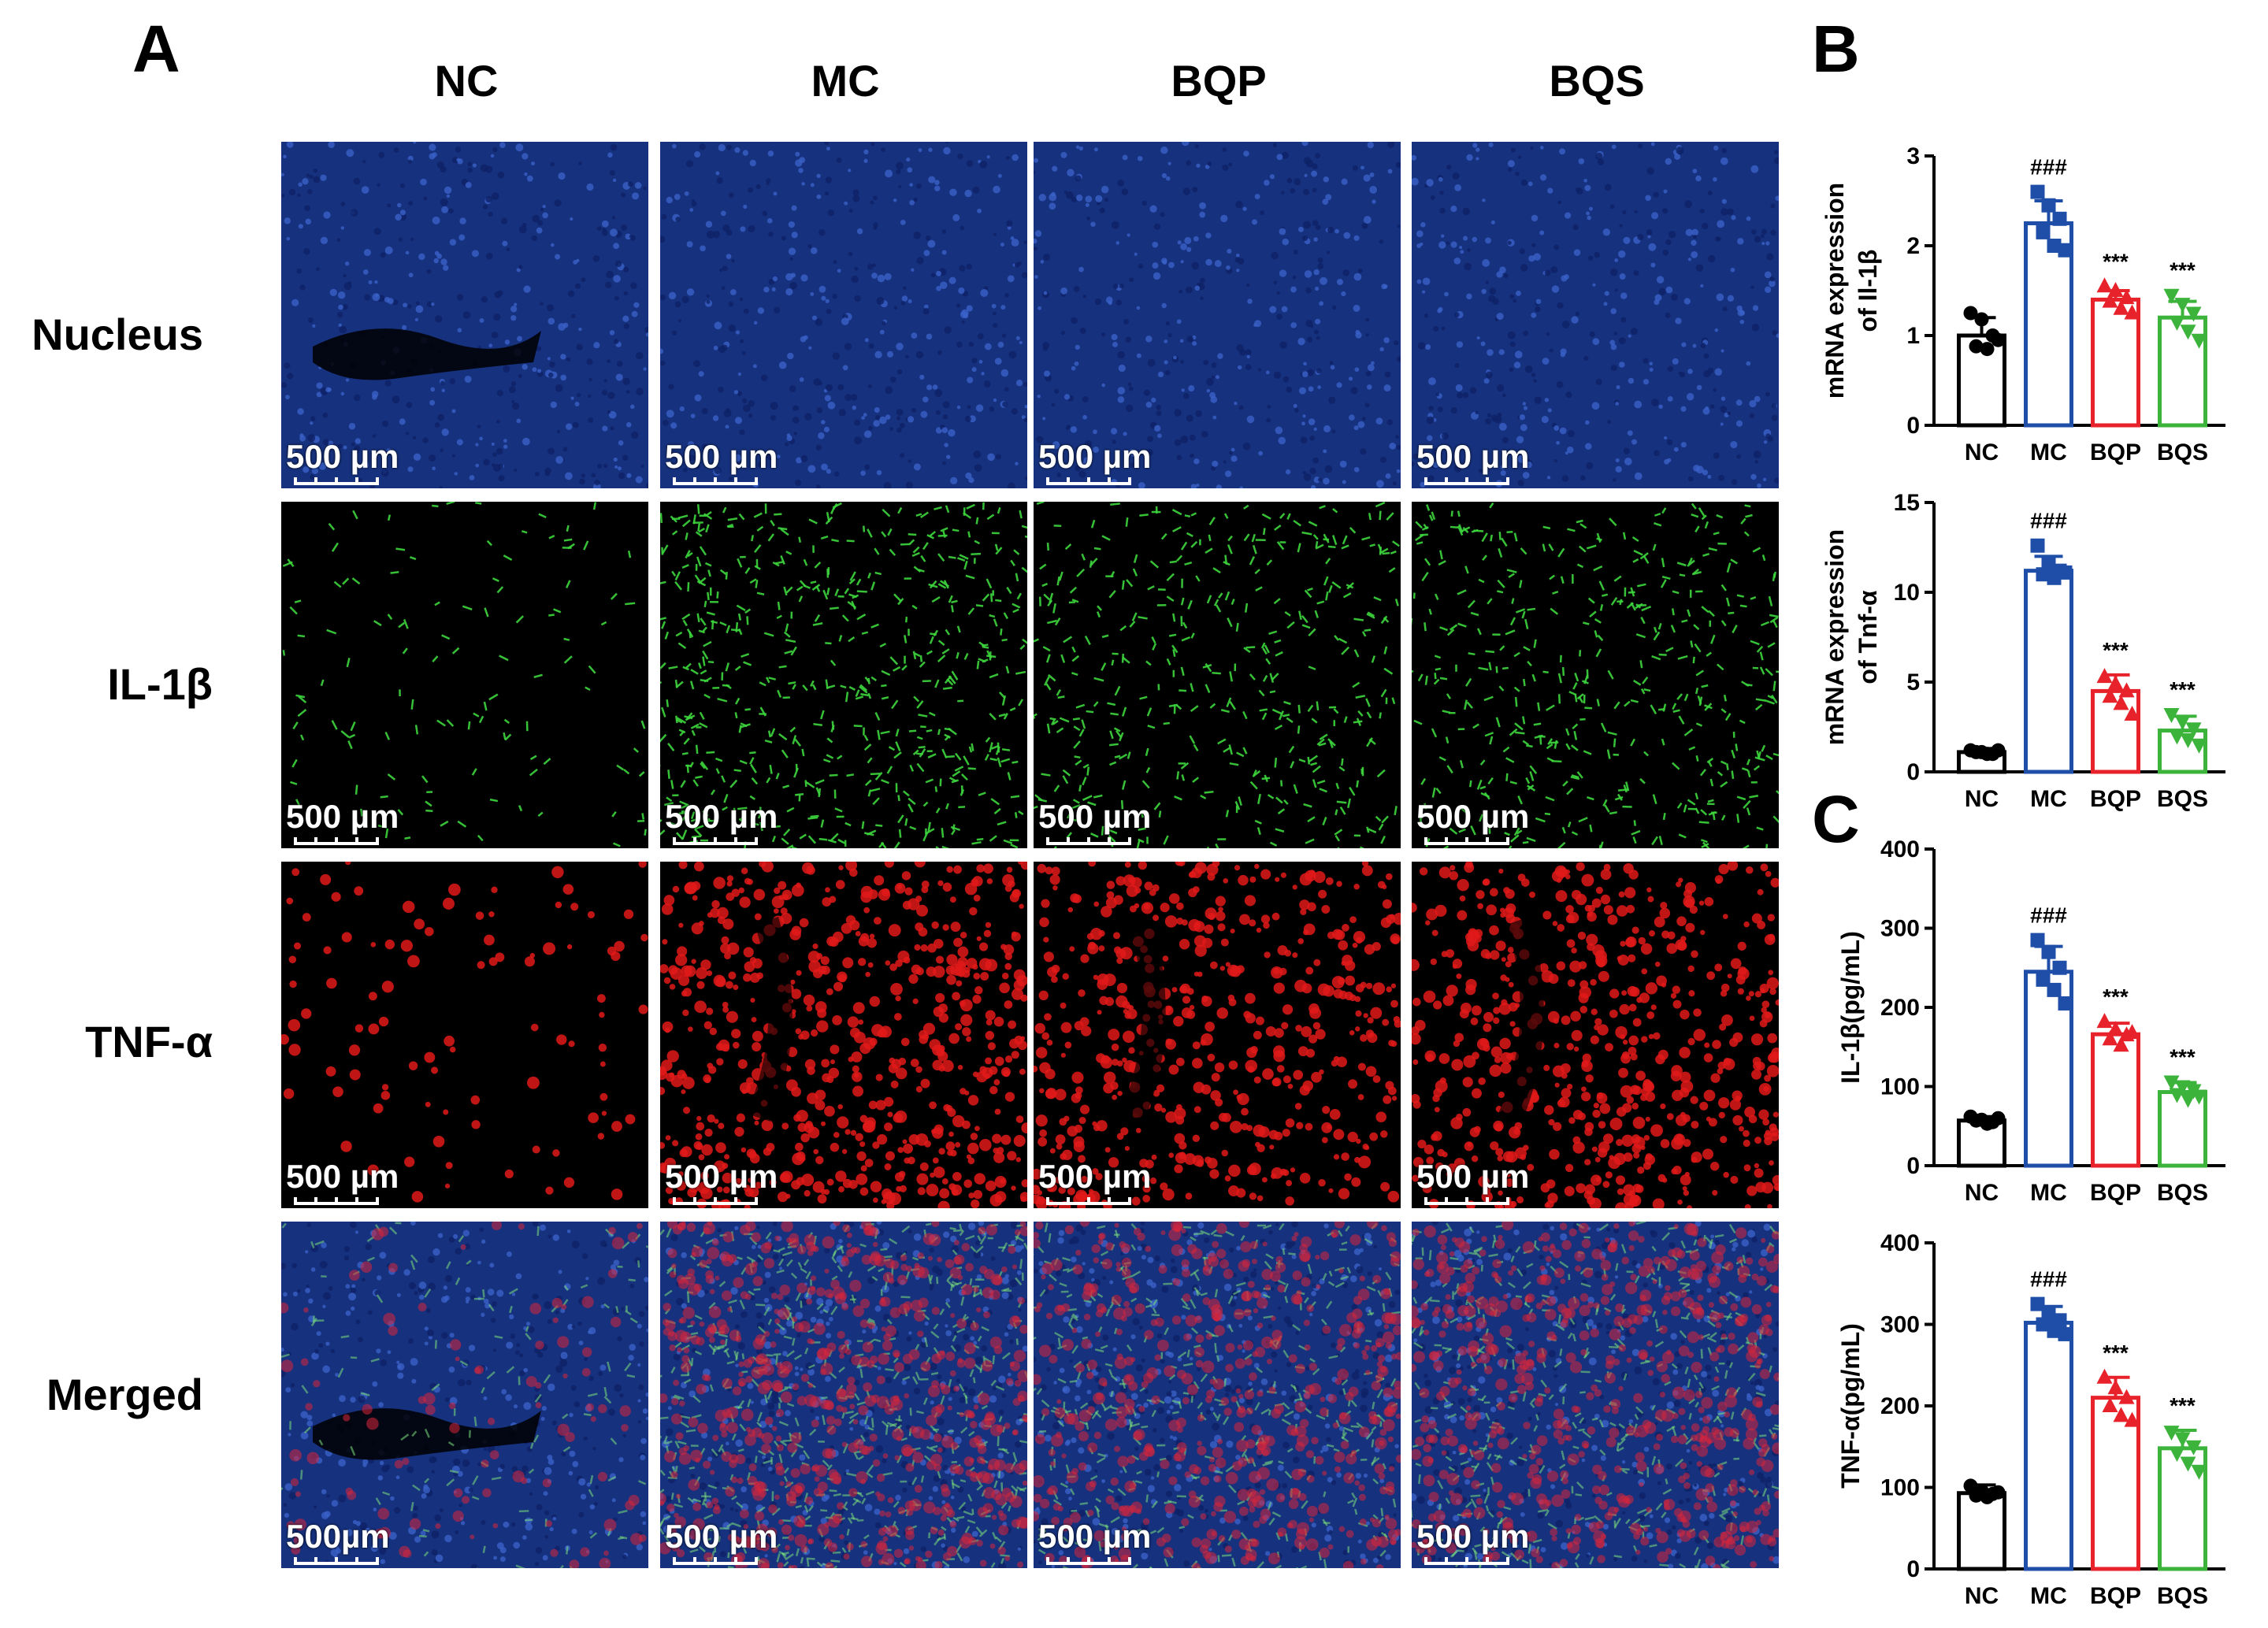  What do you see at coordinates (464, 1395) in the screenshot?
I see `micrograph-merged-nc: 500µm` at bounding box center [464, 1395].